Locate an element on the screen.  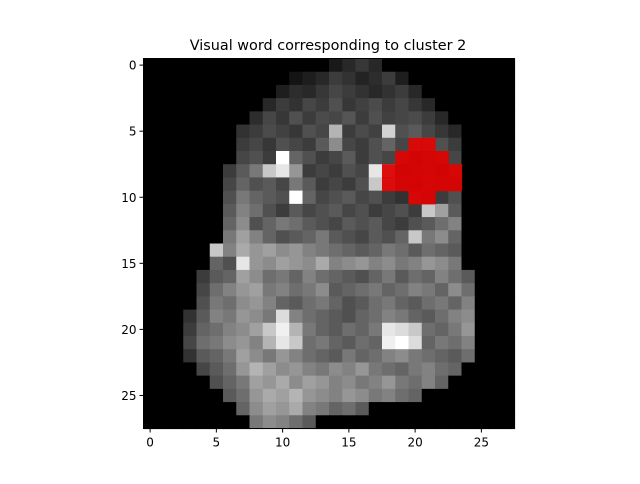
y-axis: 0 5 10 15 20 25 is located at coordinates (132, 231).